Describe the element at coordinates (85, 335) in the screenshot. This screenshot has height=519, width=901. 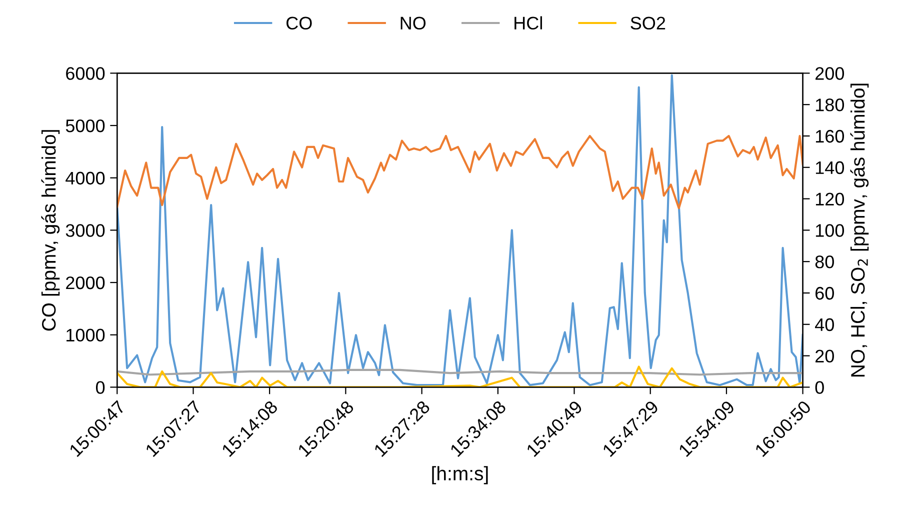
I see `y-tick-label: 1000` at that location.